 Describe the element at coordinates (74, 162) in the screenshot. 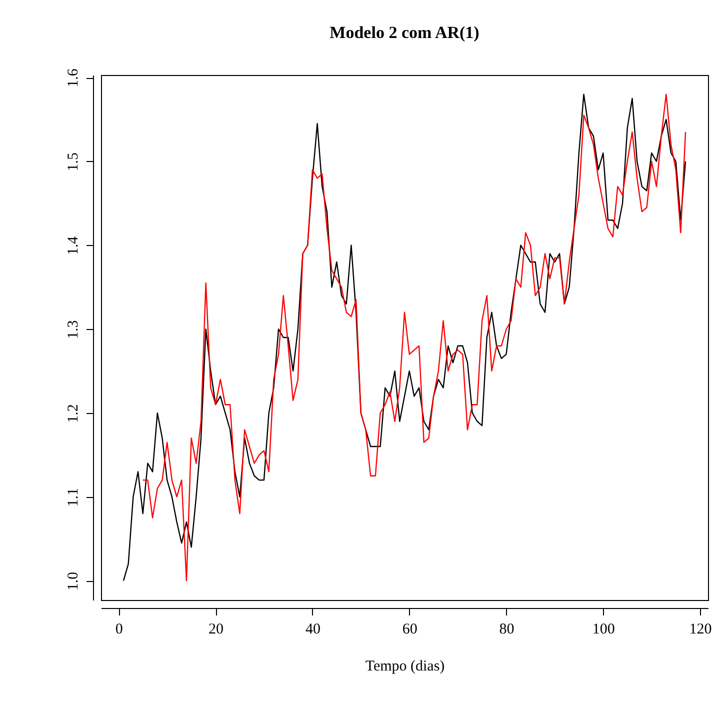

I see `y-tick-label: 1.5` at that location.